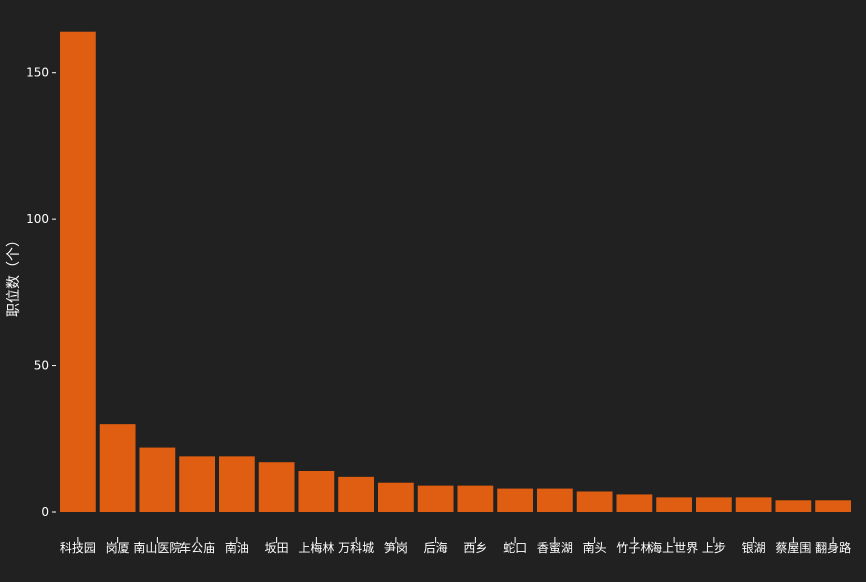  Describe the element at coordinates (754, 547) in the screenshot. I see `x-tick-label: 银湖` at that location.